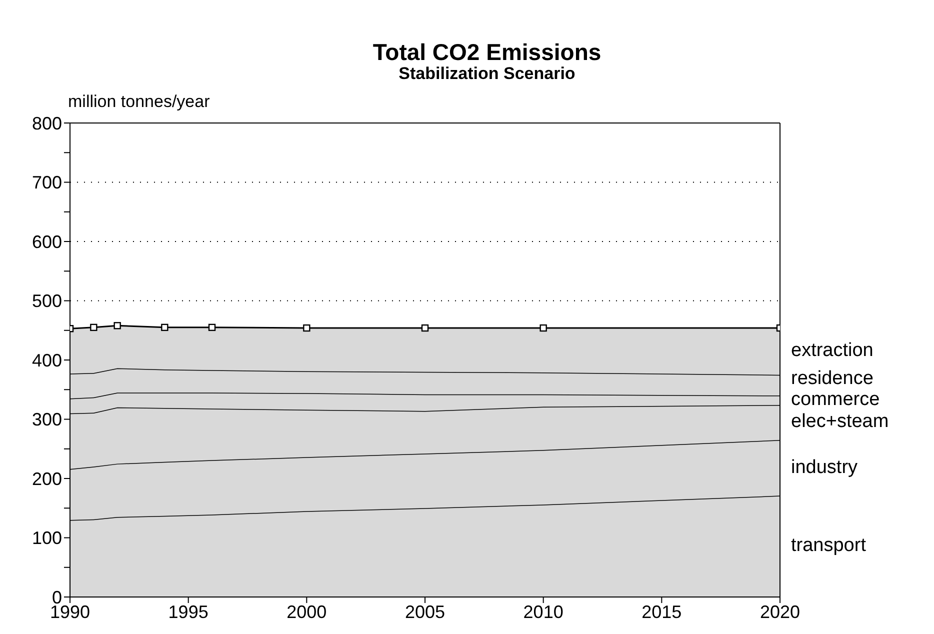 The height and width of the screenshot is (634, 934). Describe the element at coordinates (832, 351) in the screenshot. I see `series-label: extraction` at that location.